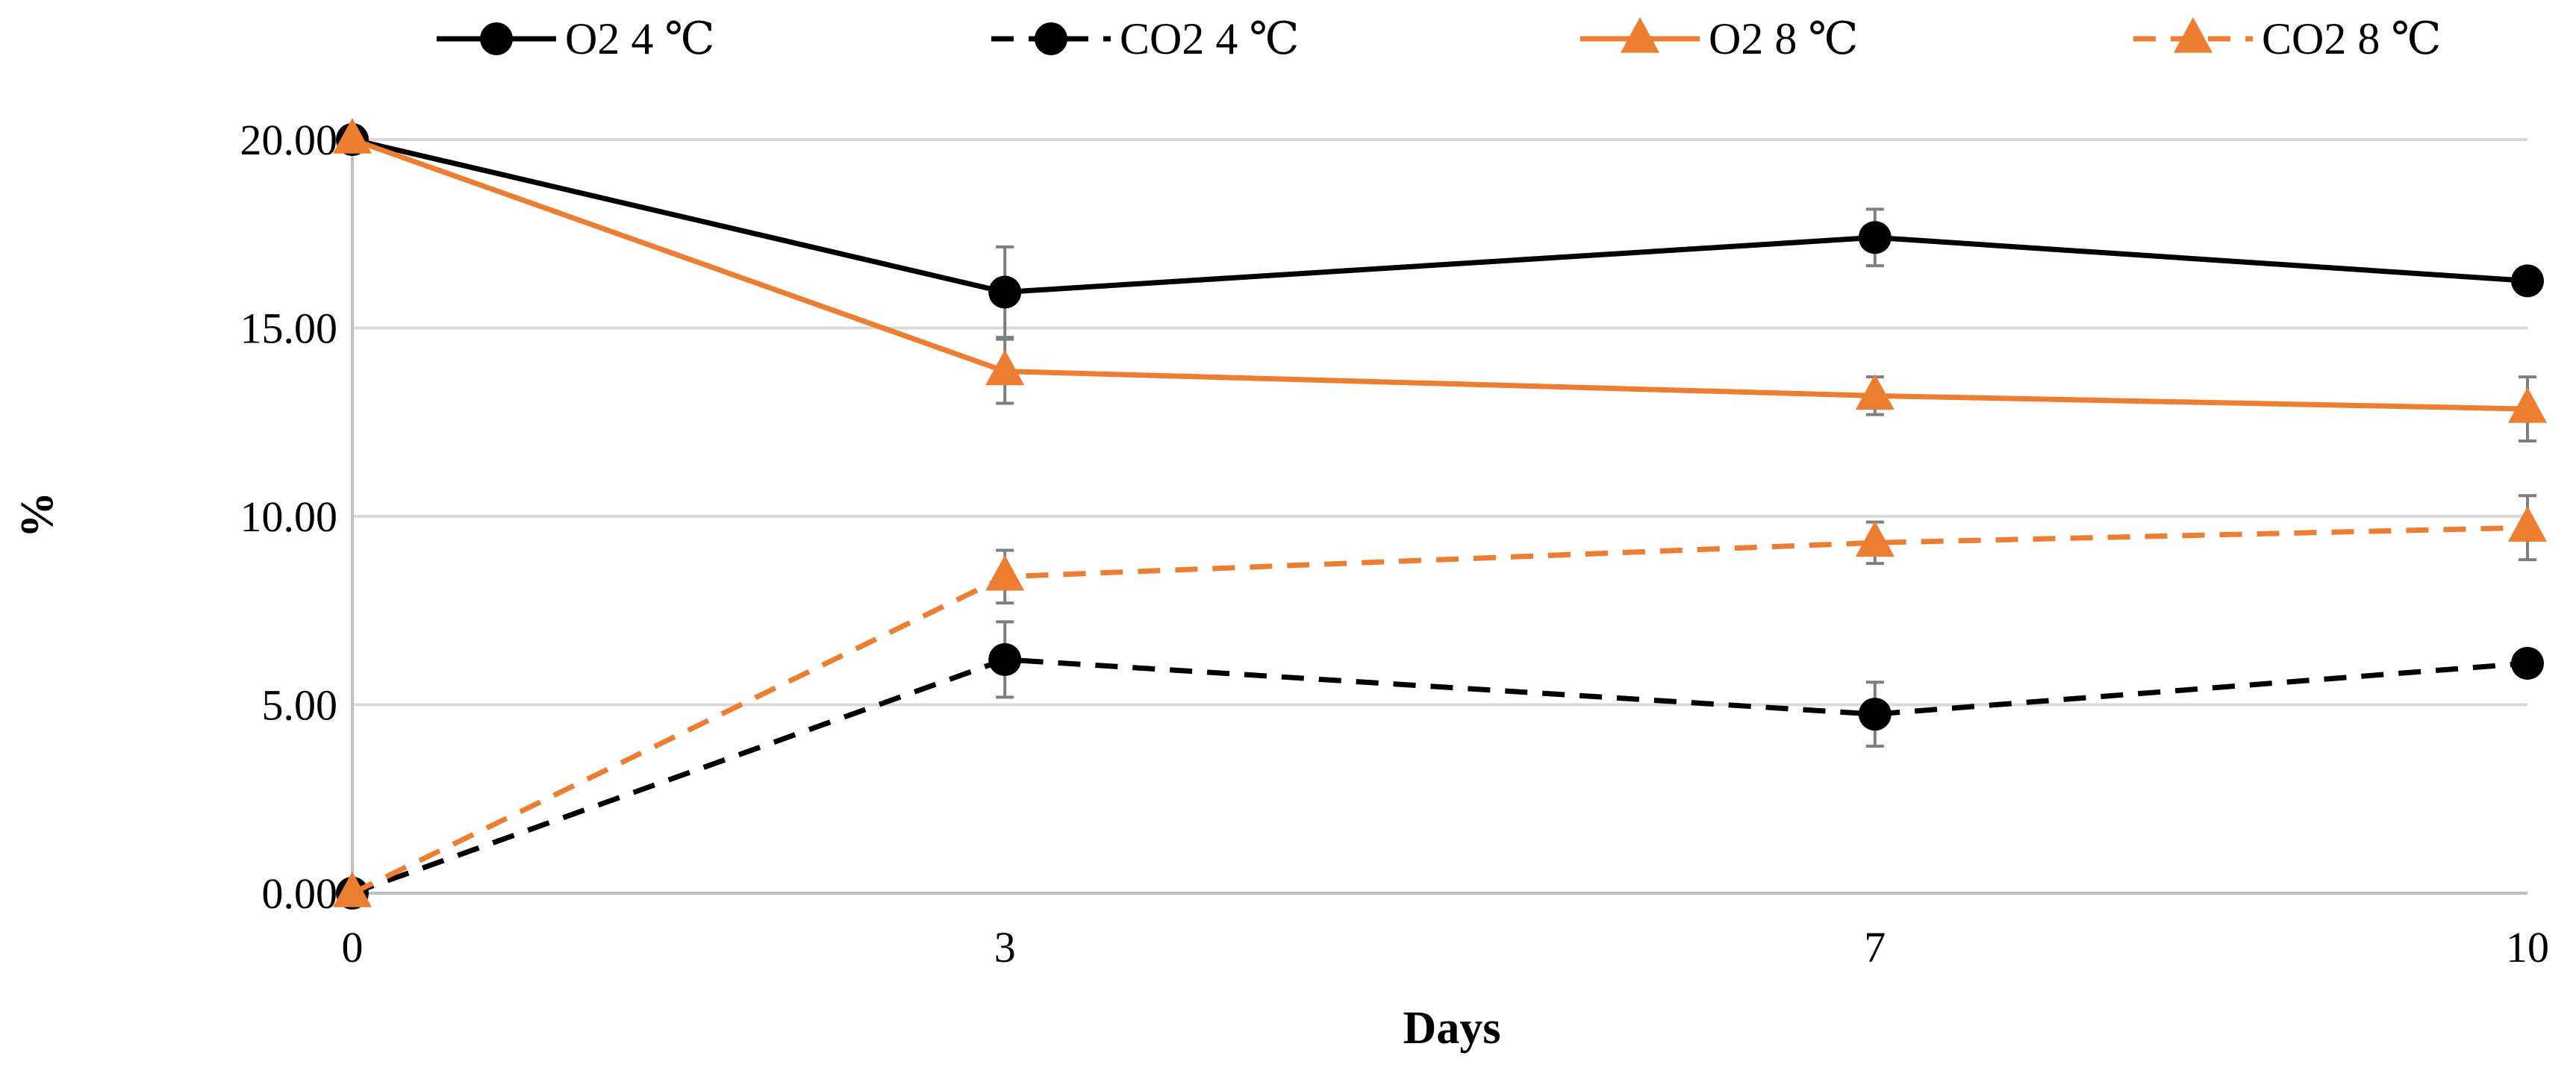 This screenshot has width=2576, height=1070. What do you see at coordinates (1439, 39) in the screenshot?
I see `legend: O2 4 ℃ CO2 4 ℃ O2 8 ℃ CO2 8 ℃` at bounding box center [1439, 39].